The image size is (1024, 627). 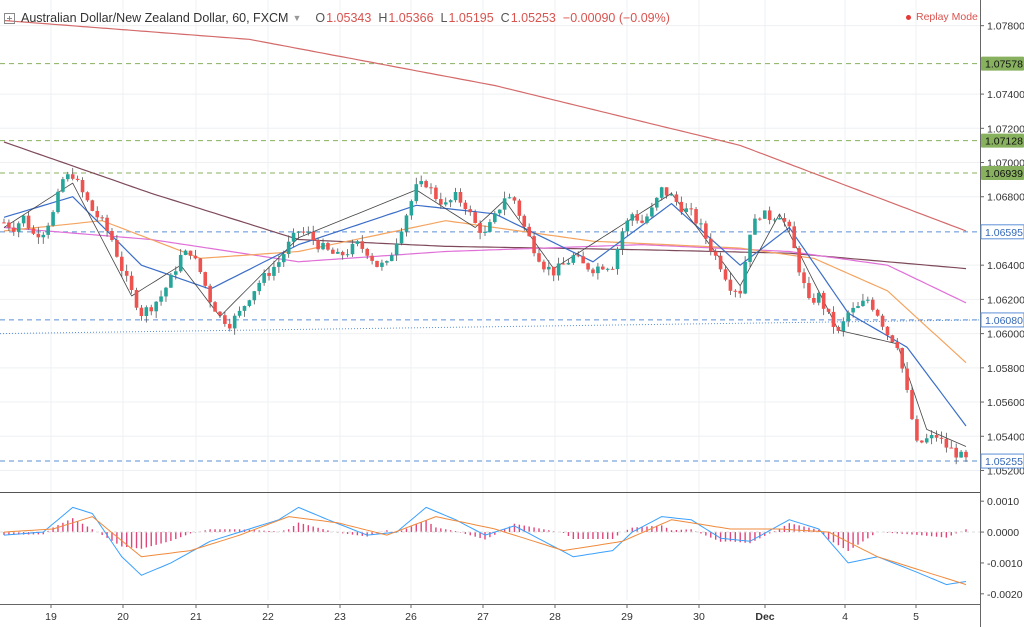 What do you see at coordinates (9, 18) in the screenshot?
I see `collapse-toggle-icon` at bounding box center [9, 18].